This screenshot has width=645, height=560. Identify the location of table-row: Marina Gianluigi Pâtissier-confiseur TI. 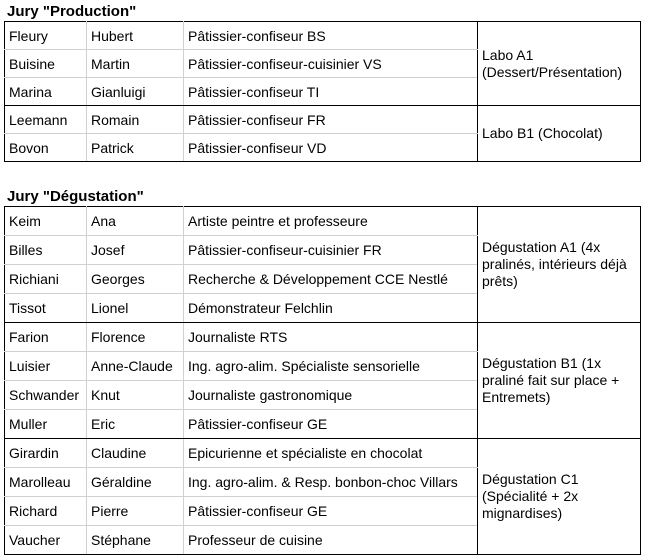
(322, 91).